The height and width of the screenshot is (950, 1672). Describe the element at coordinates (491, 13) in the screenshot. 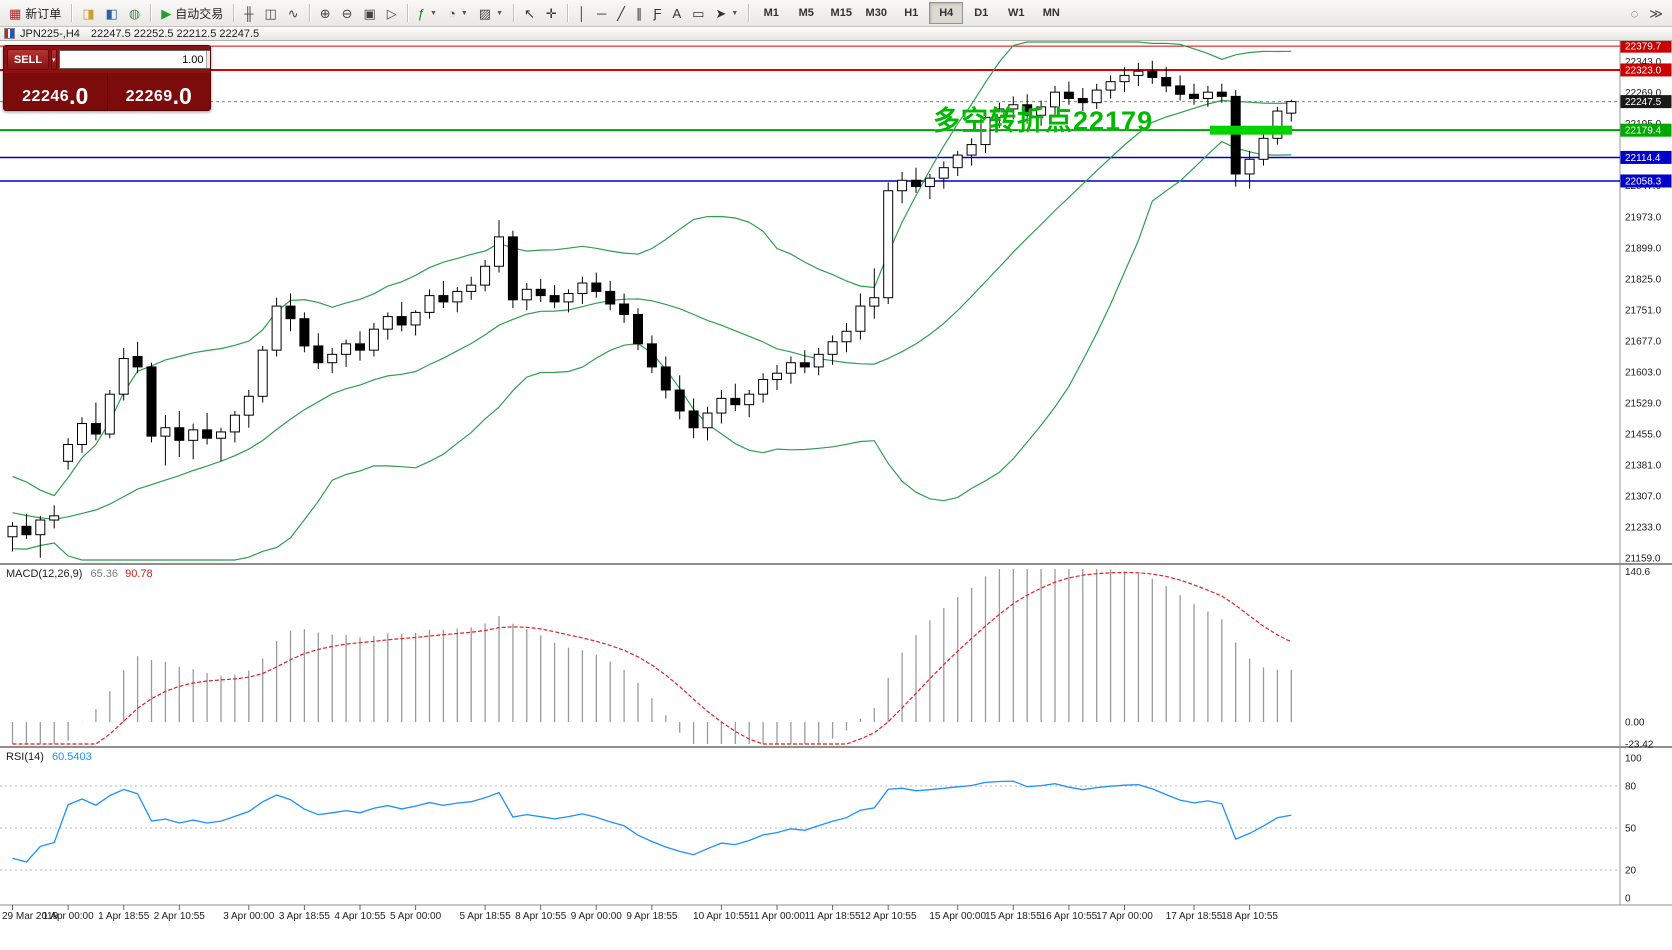

I see `templates-icon: ▨ ▼` at that location.